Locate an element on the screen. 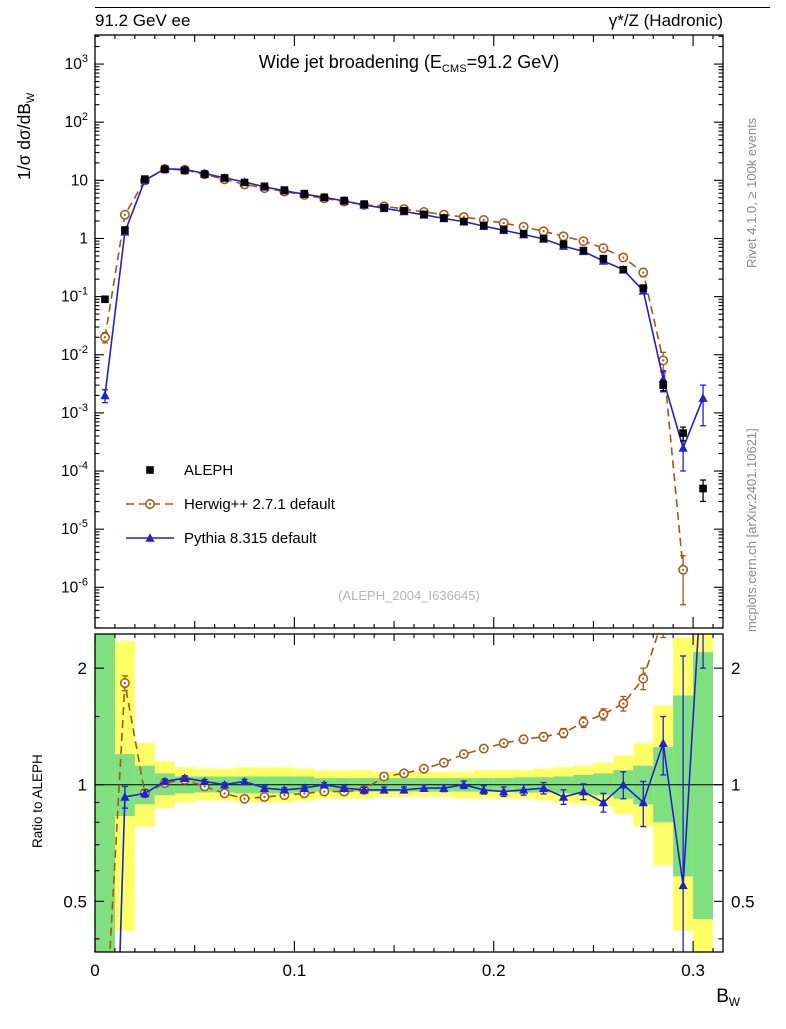 The width and height of the screenshot is (786, 1029). svg-text: Pythia 8.315 default is located at coordinates (250, 538).